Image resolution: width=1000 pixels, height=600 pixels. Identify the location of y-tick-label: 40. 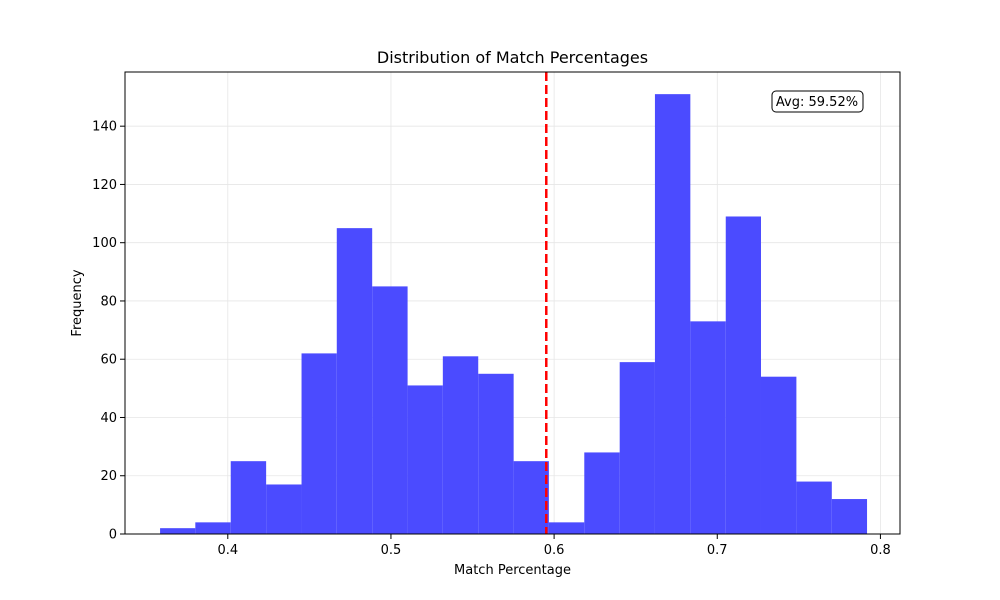
(108, 418).